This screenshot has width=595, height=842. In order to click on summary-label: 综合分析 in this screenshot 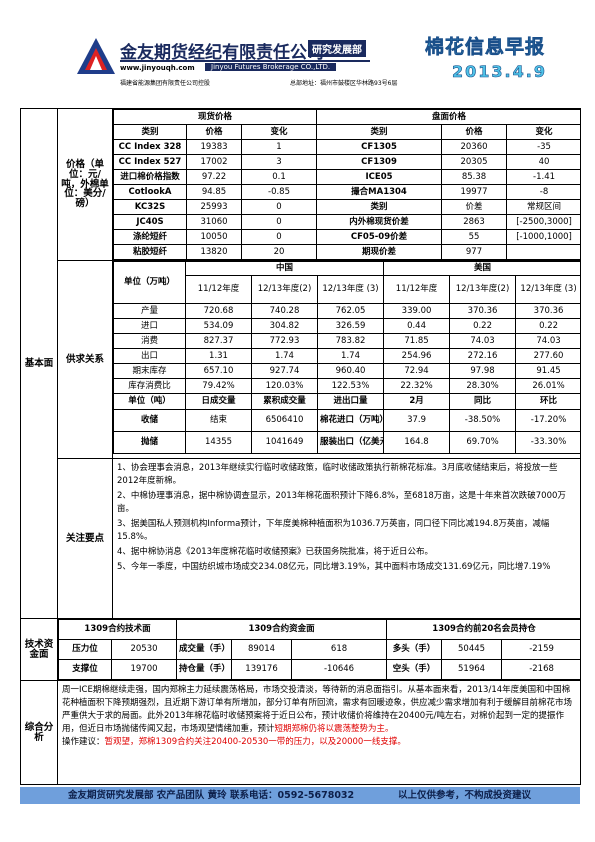, I will do `click(39, 732)`.